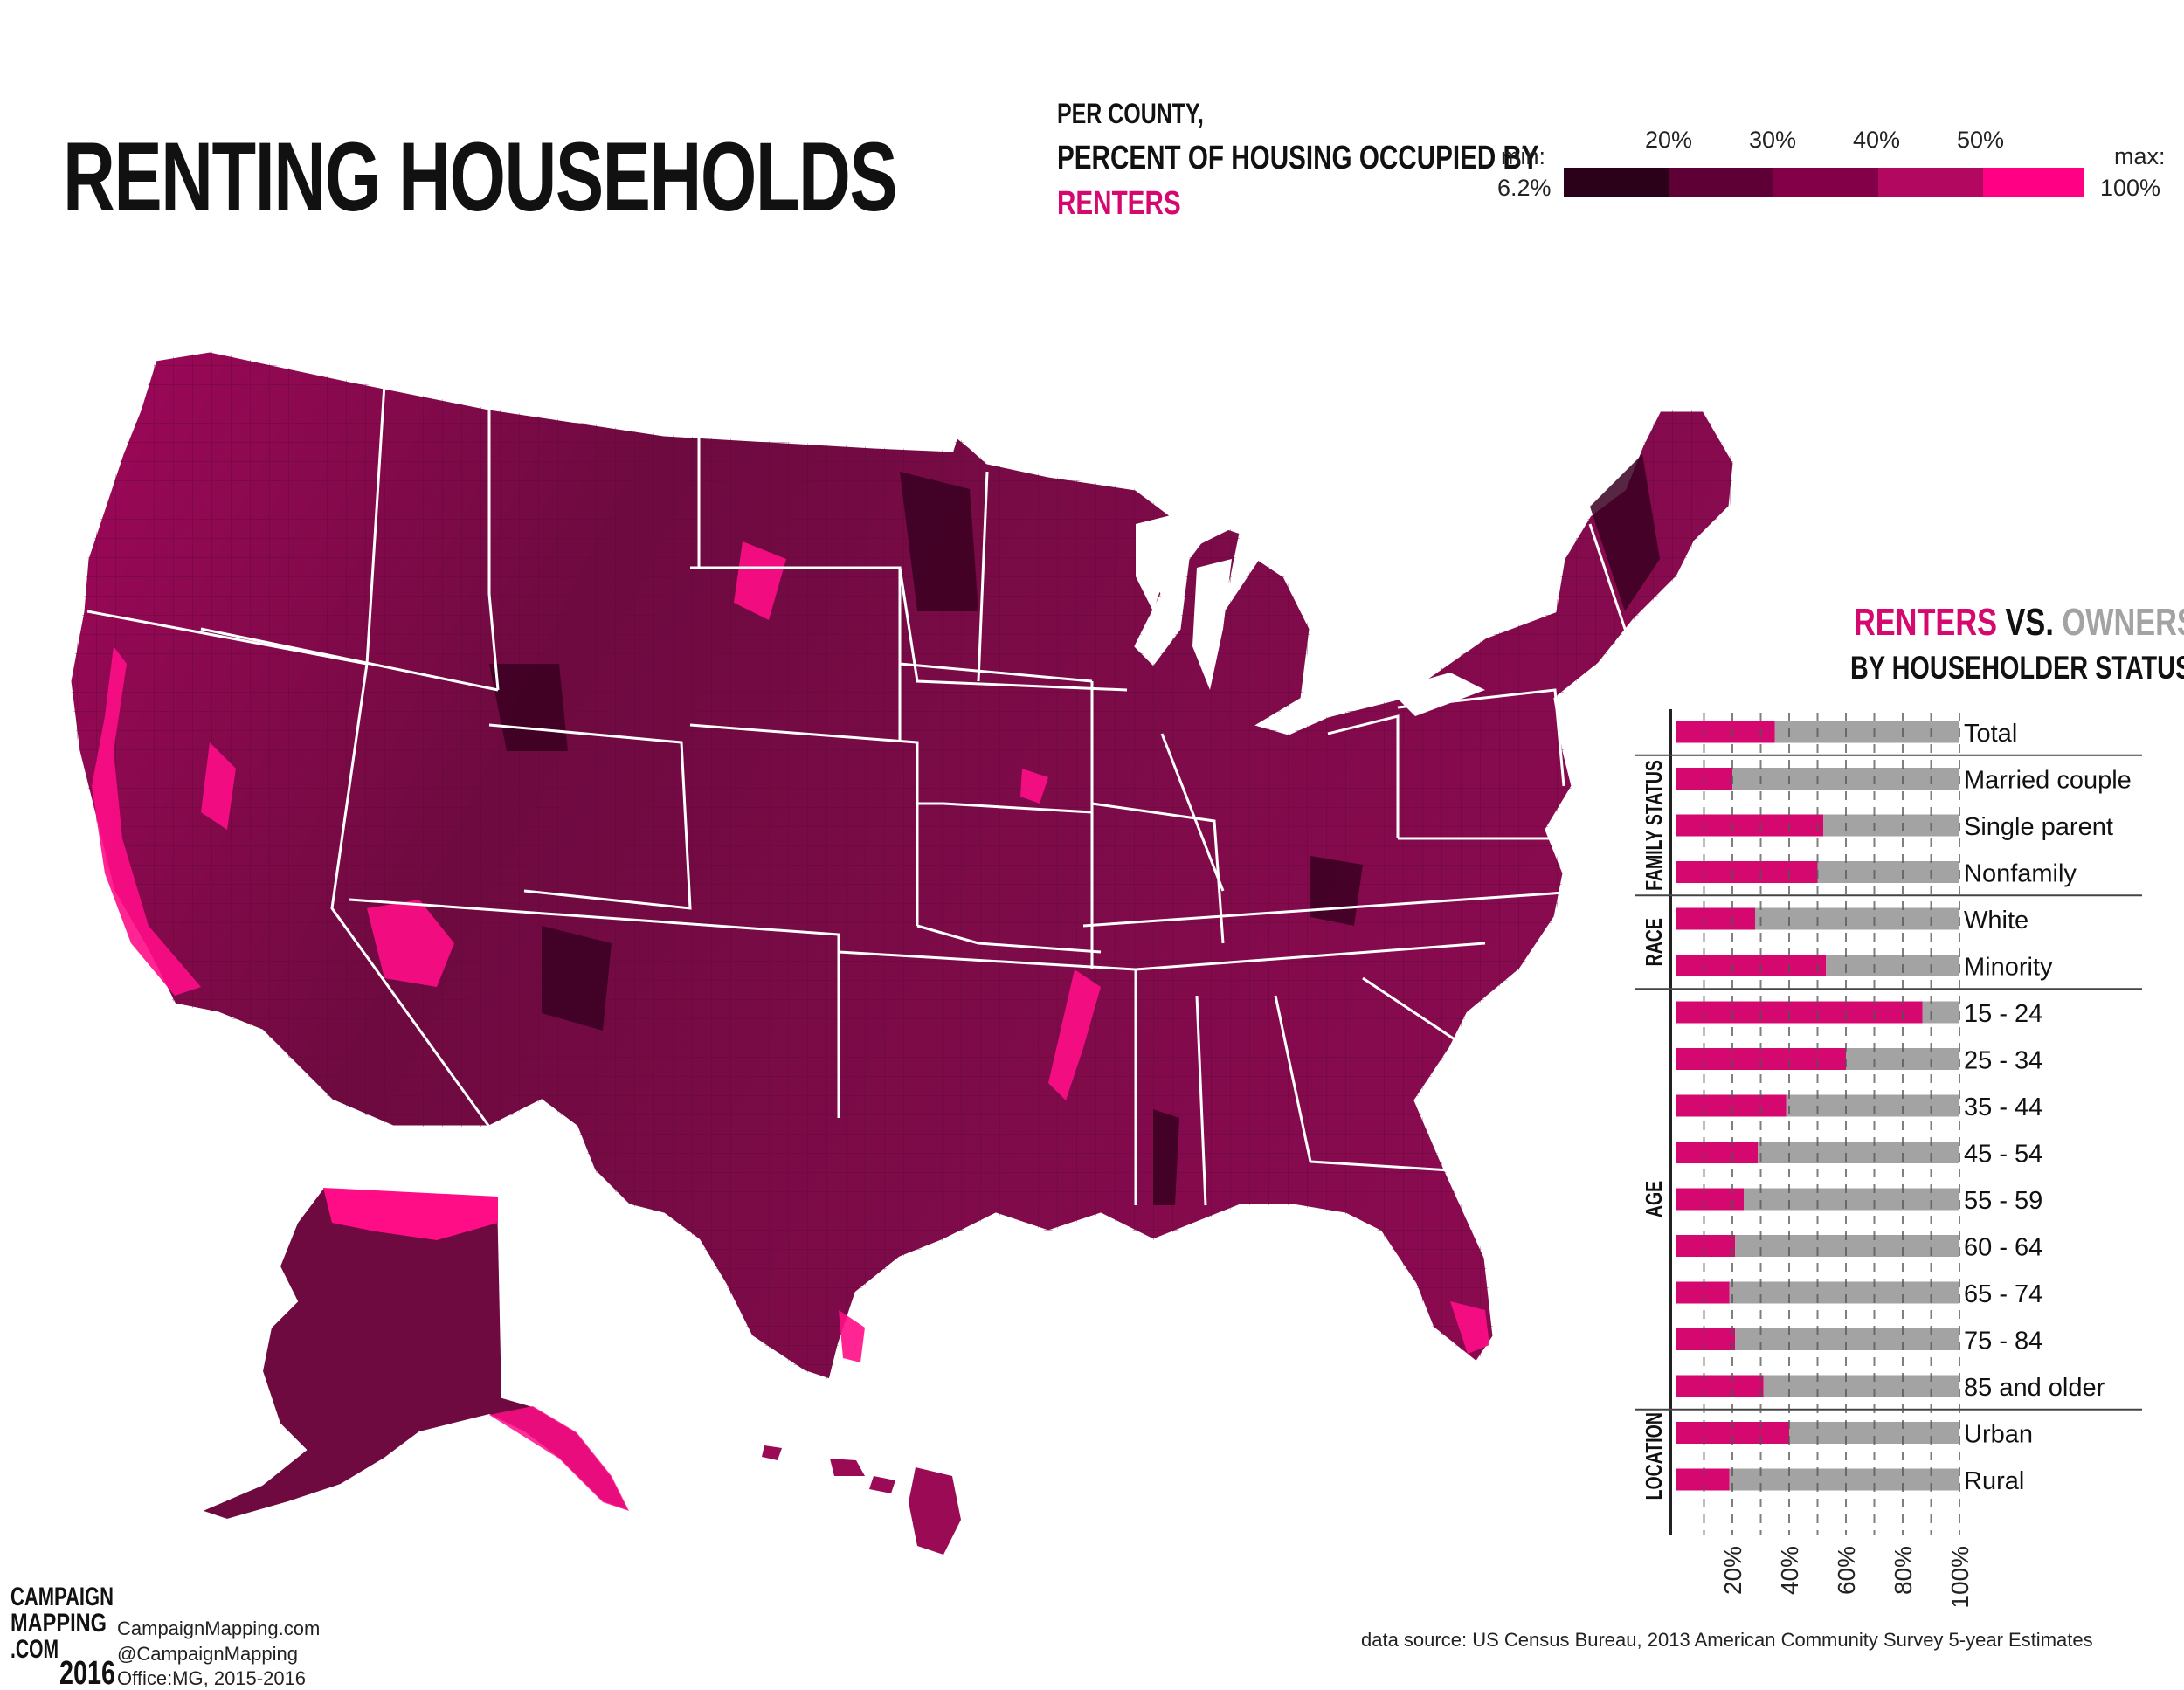 The height and width of the screenshot is (1690, 2184). I want to click on legend-max-value: 100%, so click(2130, 188).